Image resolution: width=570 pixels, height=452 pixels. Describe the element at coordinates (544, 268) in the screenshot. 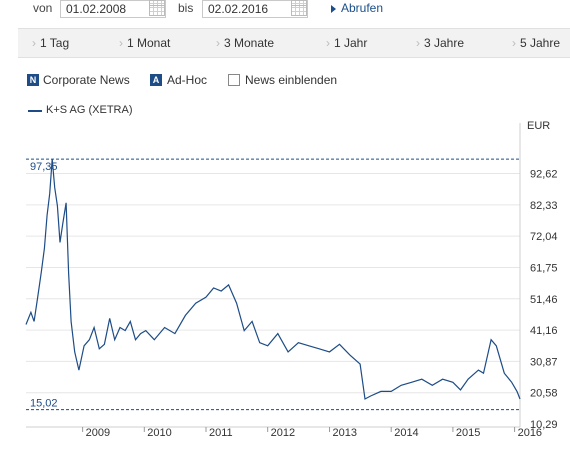

I see `y-tick-label: 61,75` at that location.